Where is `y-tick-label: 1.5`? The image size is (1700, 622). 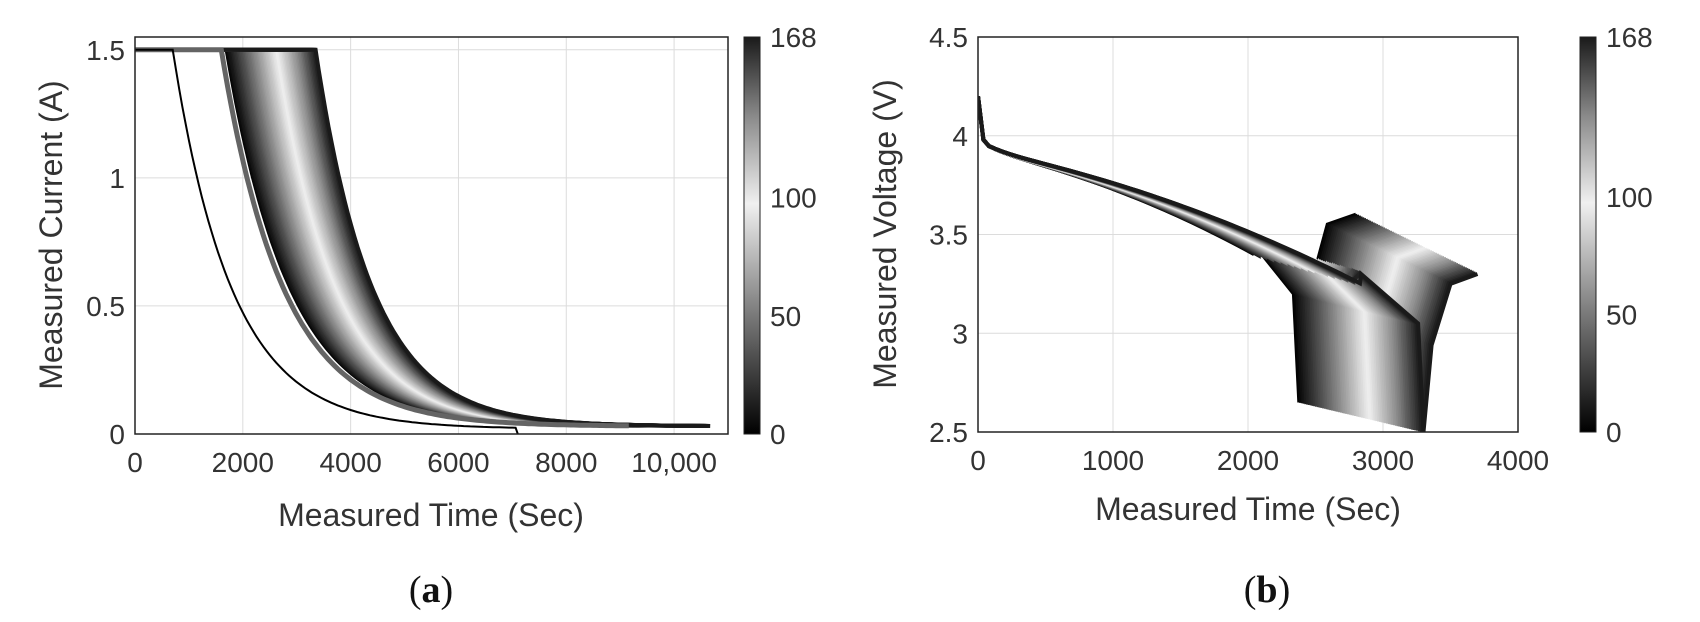
y-tick-label: 1.5 is located at coordinates (105, 50).